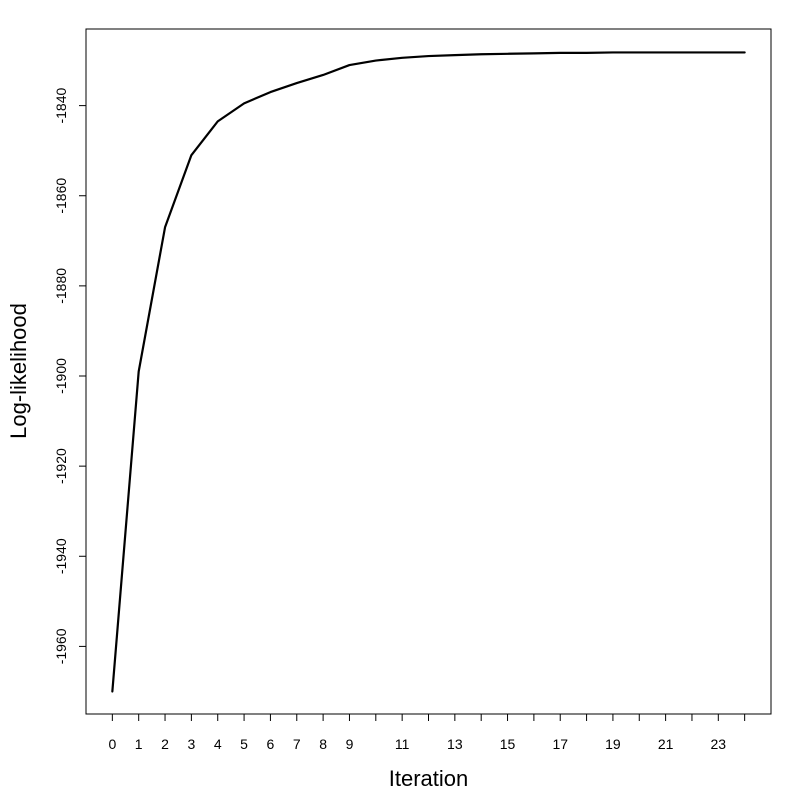 The width and height of the screenshot is (800, 800). I want to click on x-tick-label: 2, so click(165, 744).